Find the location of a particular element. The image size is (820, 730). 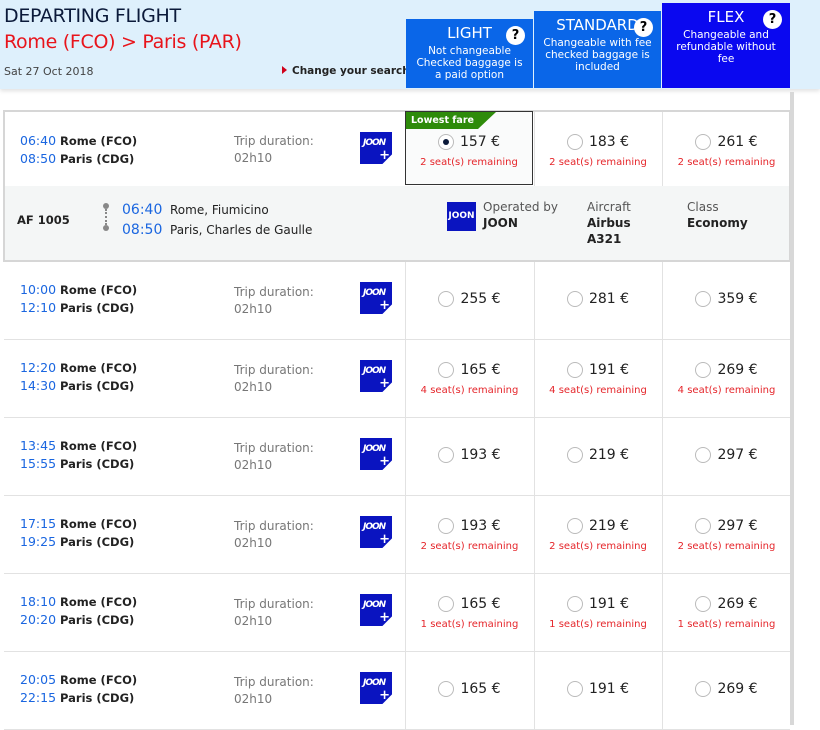

fare-option-light: 255 € is located at coordinates (469, 301).